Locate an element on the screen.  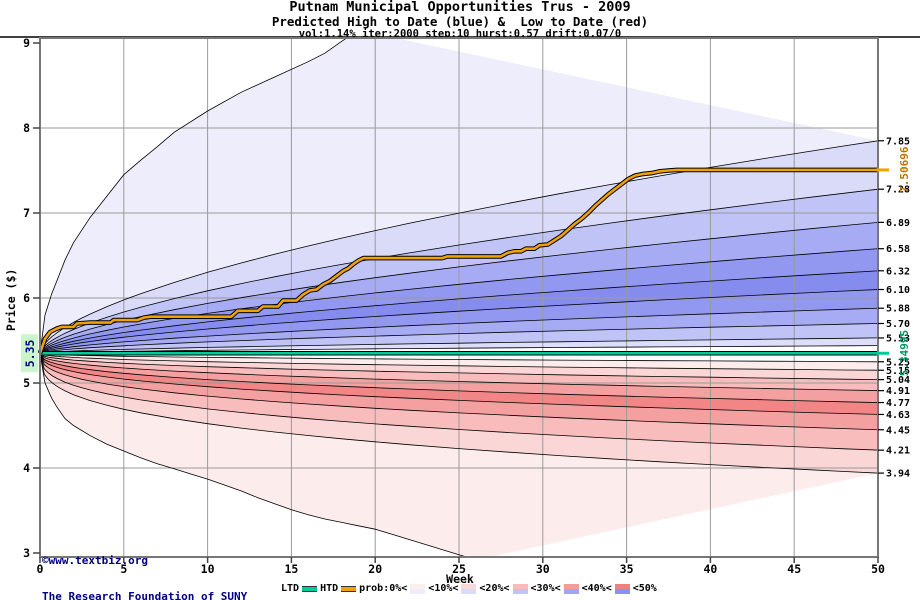
x-tick-label: 50 is located at coordinates (878, 569).